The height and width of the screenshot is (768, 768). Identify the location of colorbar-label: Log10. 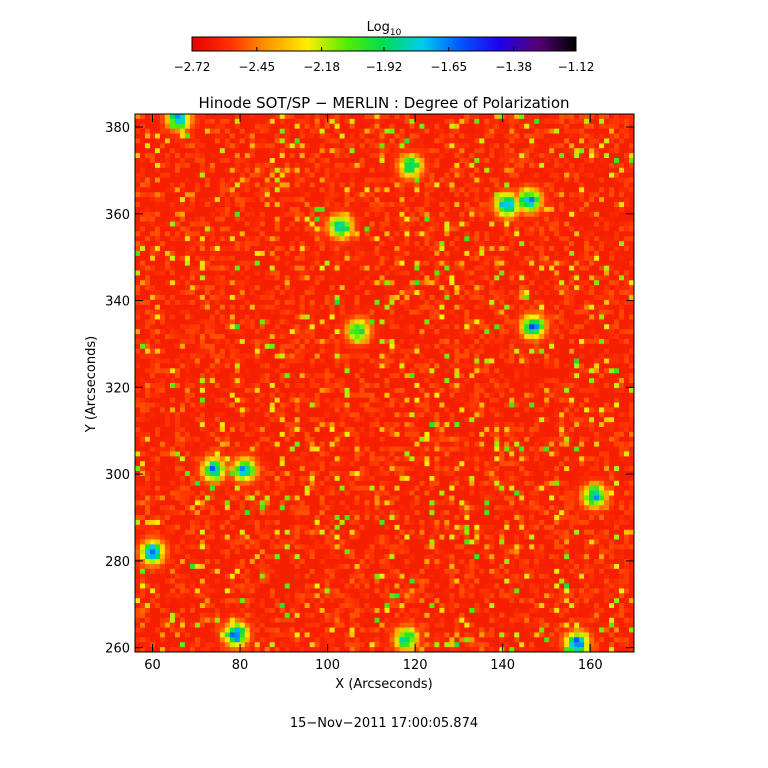
(384, 29).